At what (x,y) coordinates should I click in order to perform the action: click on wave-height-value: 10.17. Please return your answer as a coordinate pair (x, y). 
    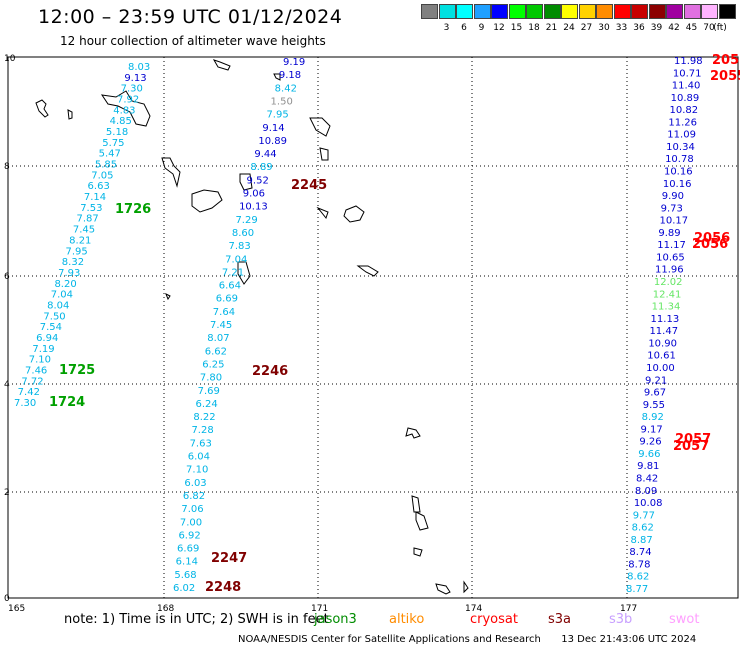
    Looking at the image, I should click on (673, 221).